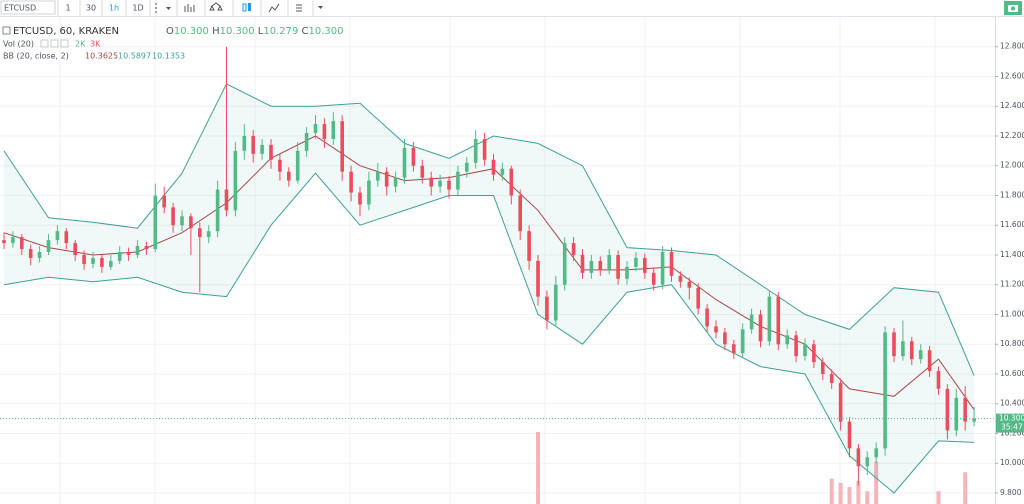 The height and width of the screenshot is (504, 1024). Describe the element at coordinates (299, 8) in the screenshot. I see `templates-icon` at that location.